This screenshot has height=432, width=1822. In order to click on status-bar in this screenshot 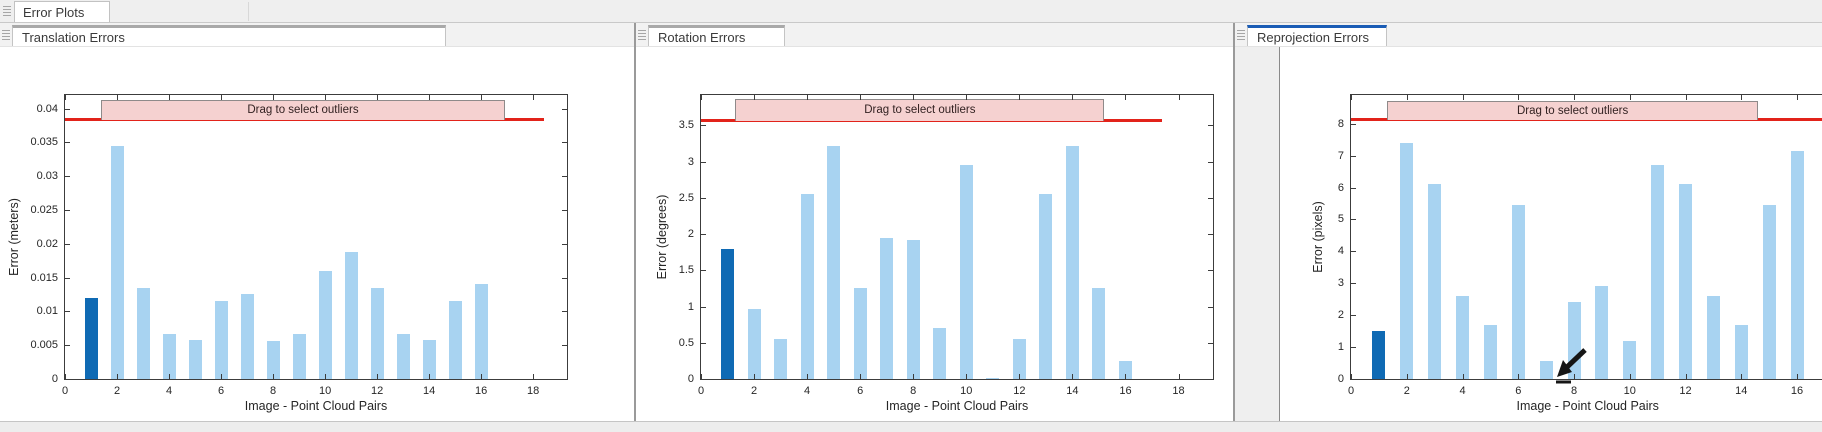, I will do `click(911, 426)`.